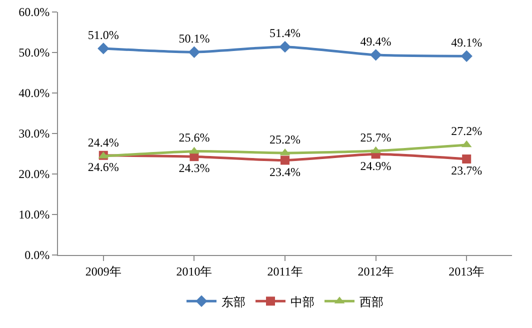 The width and height of the screenshot is (532, 328). Describe the element at coordinates (34, 215) in the screenshot. I see `y-tick-label: 10.0%` at that location.